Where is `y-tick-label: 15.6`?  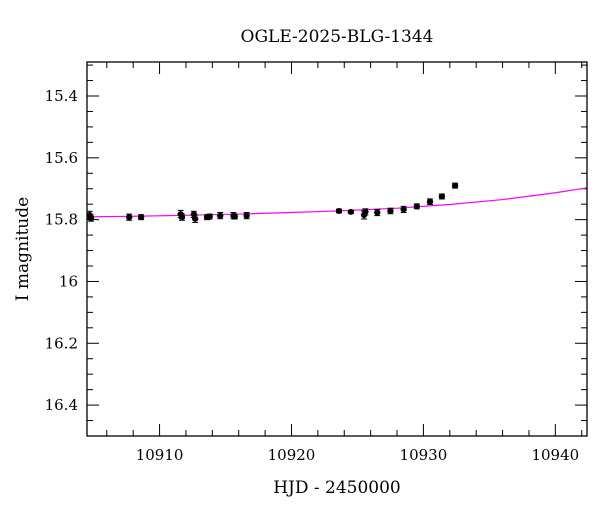
y-tick-label: 15.6 is located at coordinates (61, 158).